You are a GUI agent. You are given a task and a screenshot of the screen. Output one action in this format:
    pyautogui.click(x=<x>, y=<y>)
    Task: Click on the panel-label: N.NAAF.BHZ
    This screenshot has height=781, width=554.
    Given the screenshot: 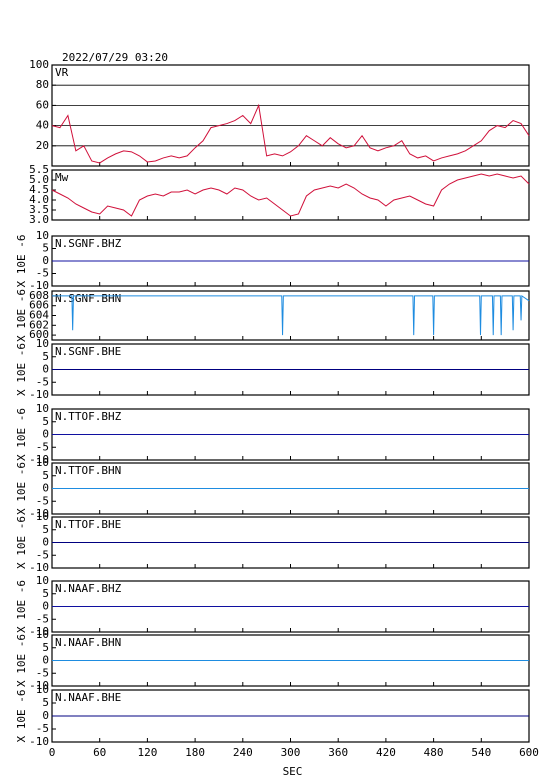 What is the action you would take?
    pyautogui.click(x=88, y=588)
    